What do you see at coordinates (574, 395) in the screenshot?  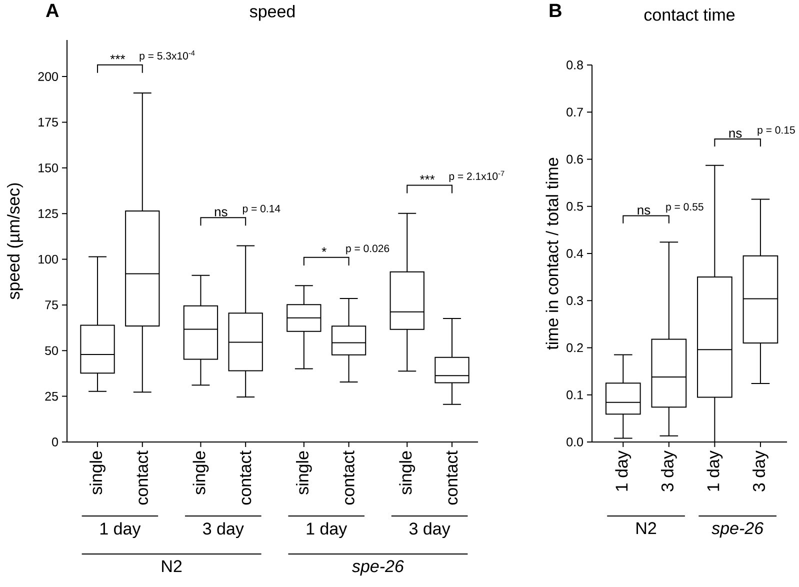 I see `y-tick-label: 0.1` at bounding box center [574, 395].